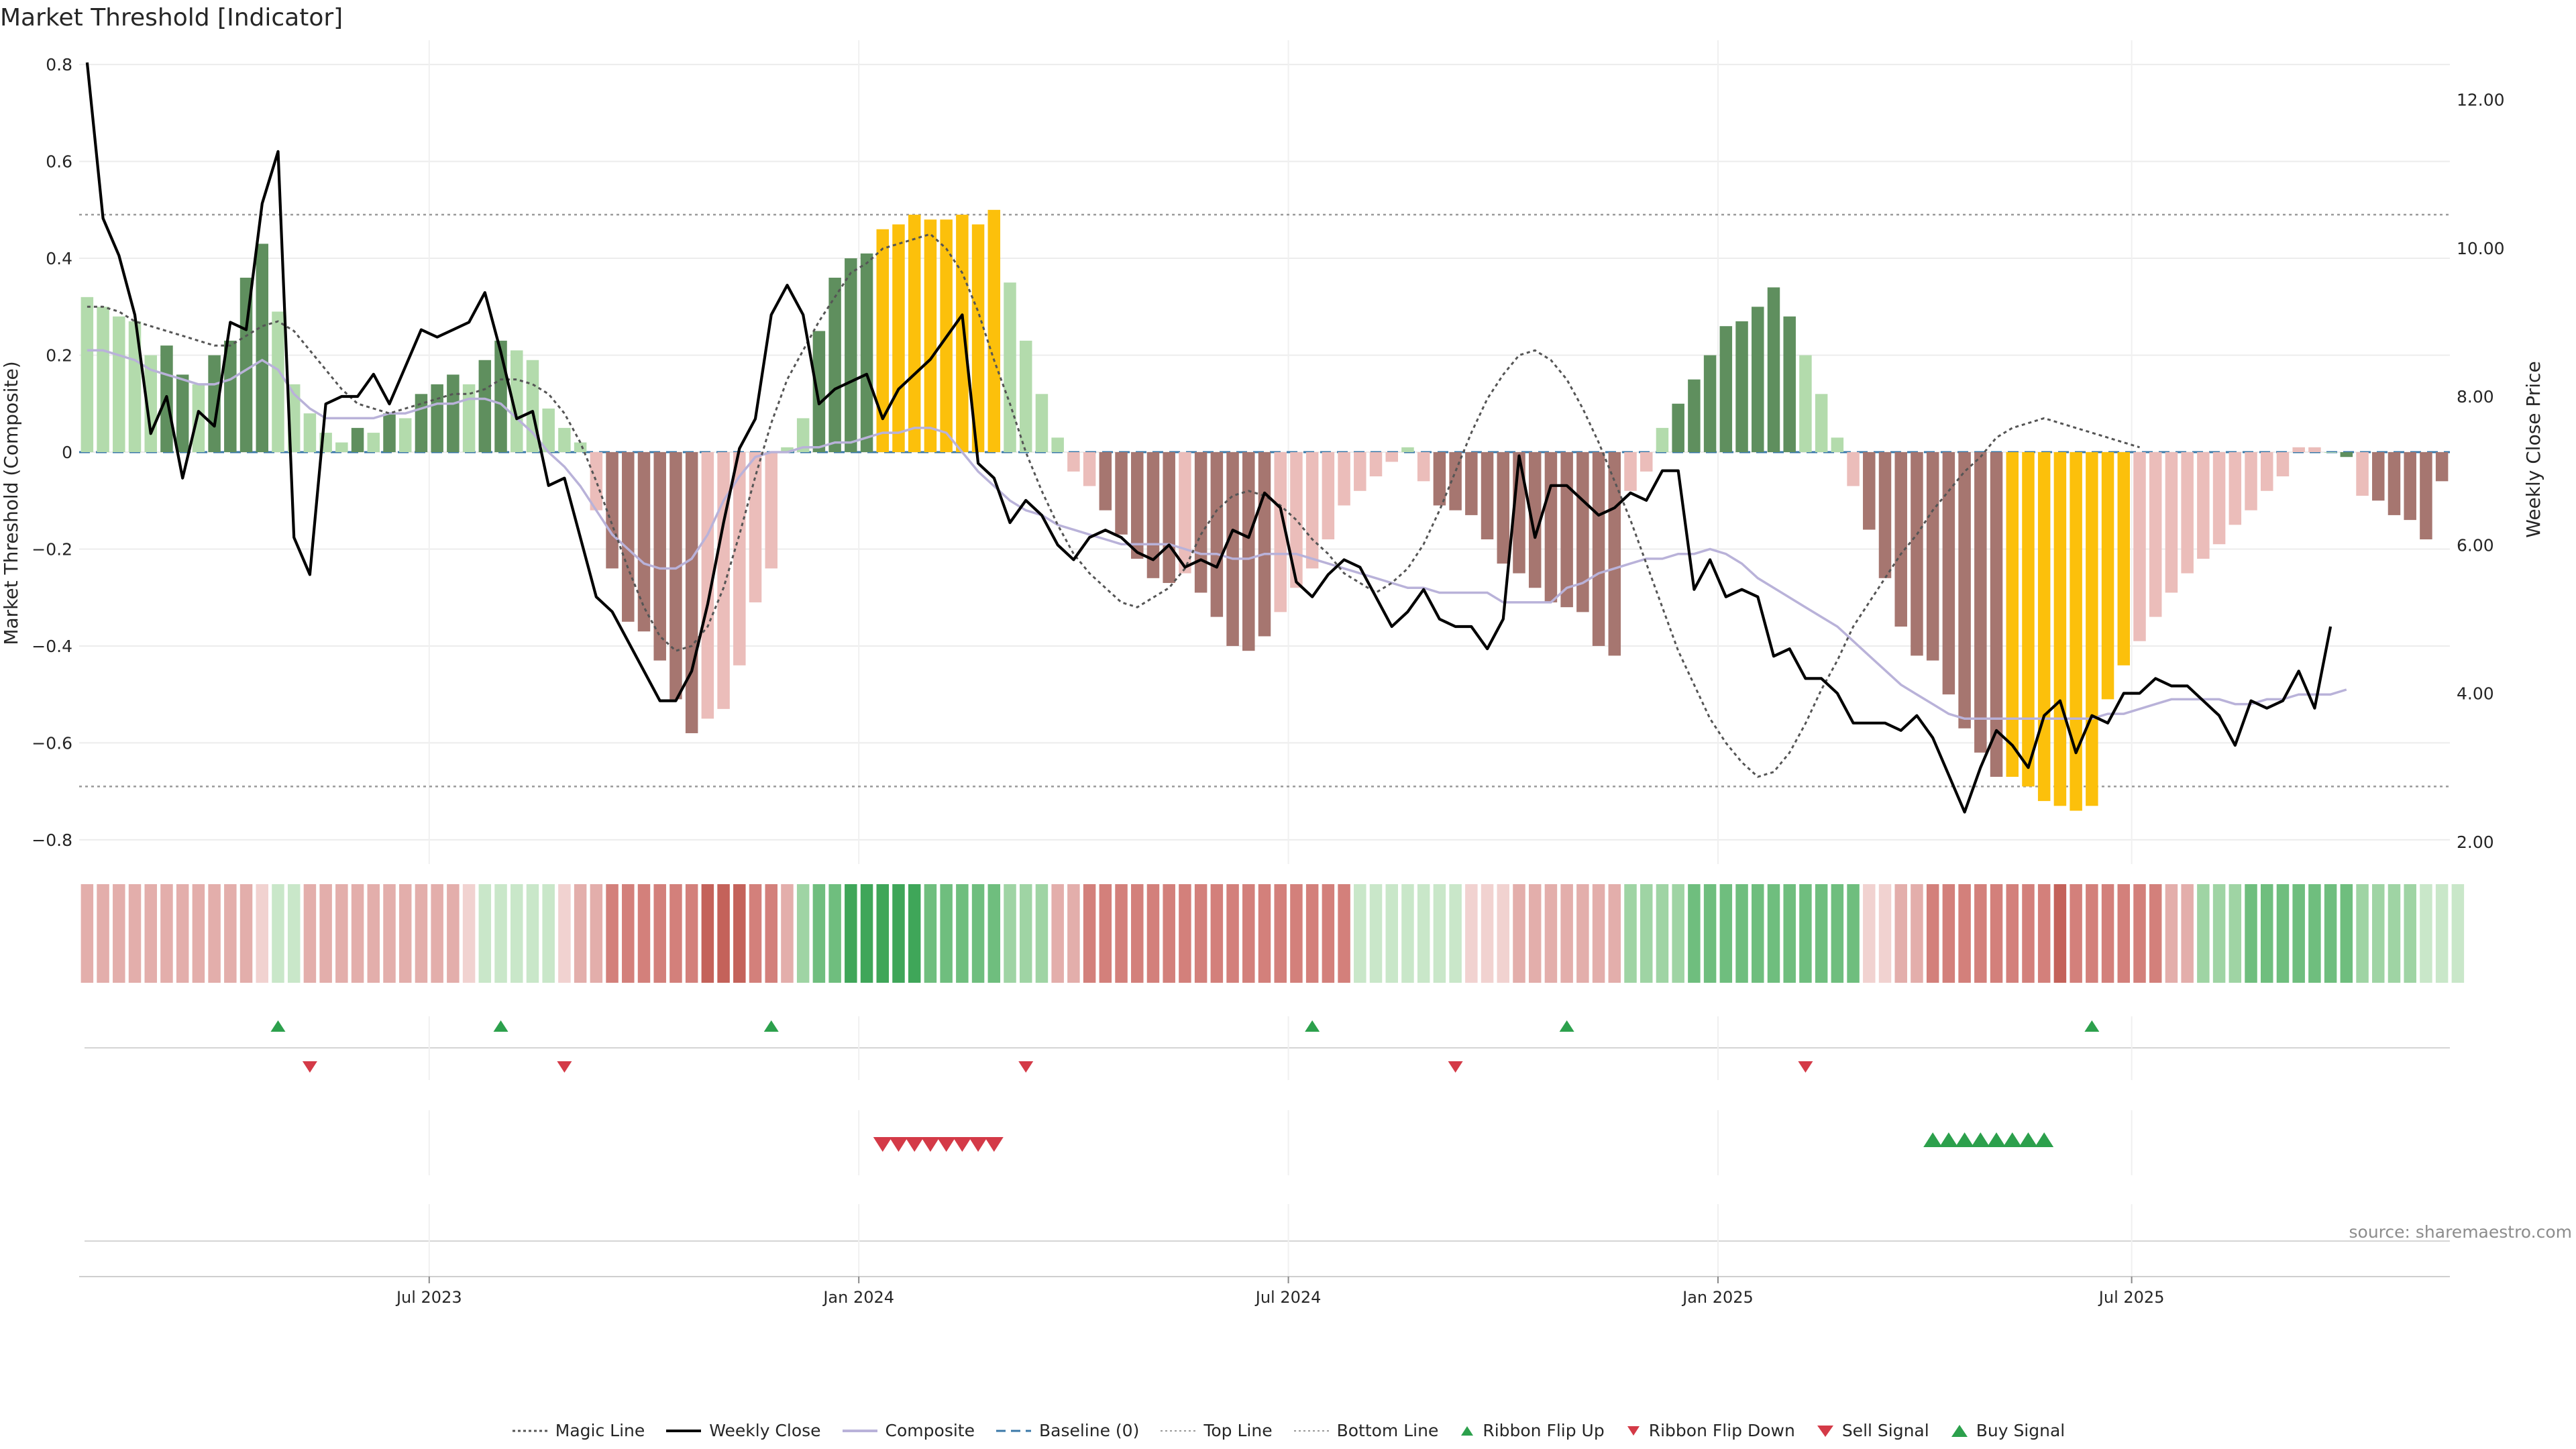 The image size is (2576, 1449). What do you see at coordinates (1267, 1048) in the screenshot?
I see `ribbon-flip-markers` at bounding box center [1267, 1048].